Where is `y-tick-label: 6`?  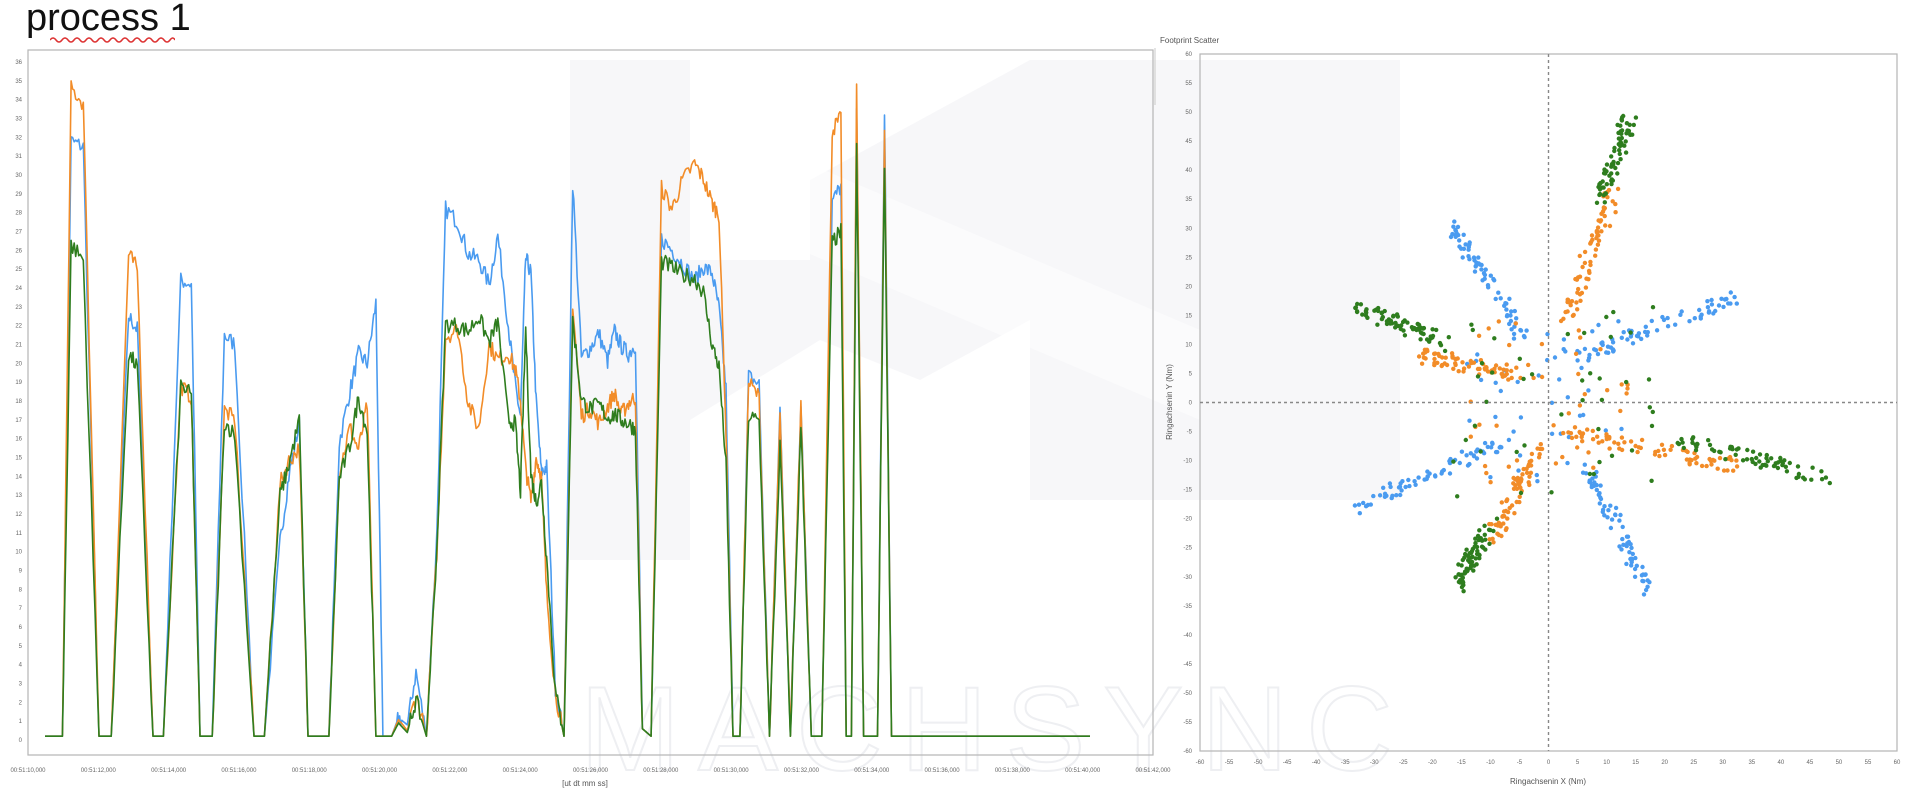
y-tick-label: 6 is located at coordinates (21, 628).